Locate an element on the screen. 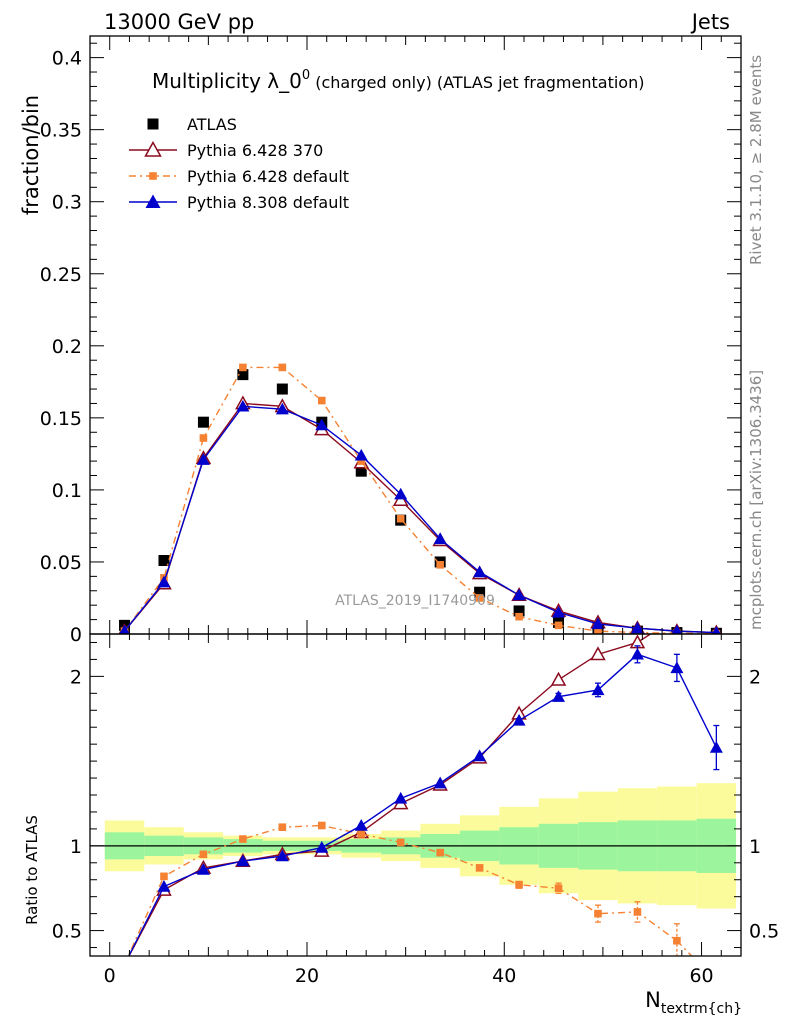 The image size is (786, 1024). ratio-y-tick-label: 0.5 is located at coordinates (67, 932).